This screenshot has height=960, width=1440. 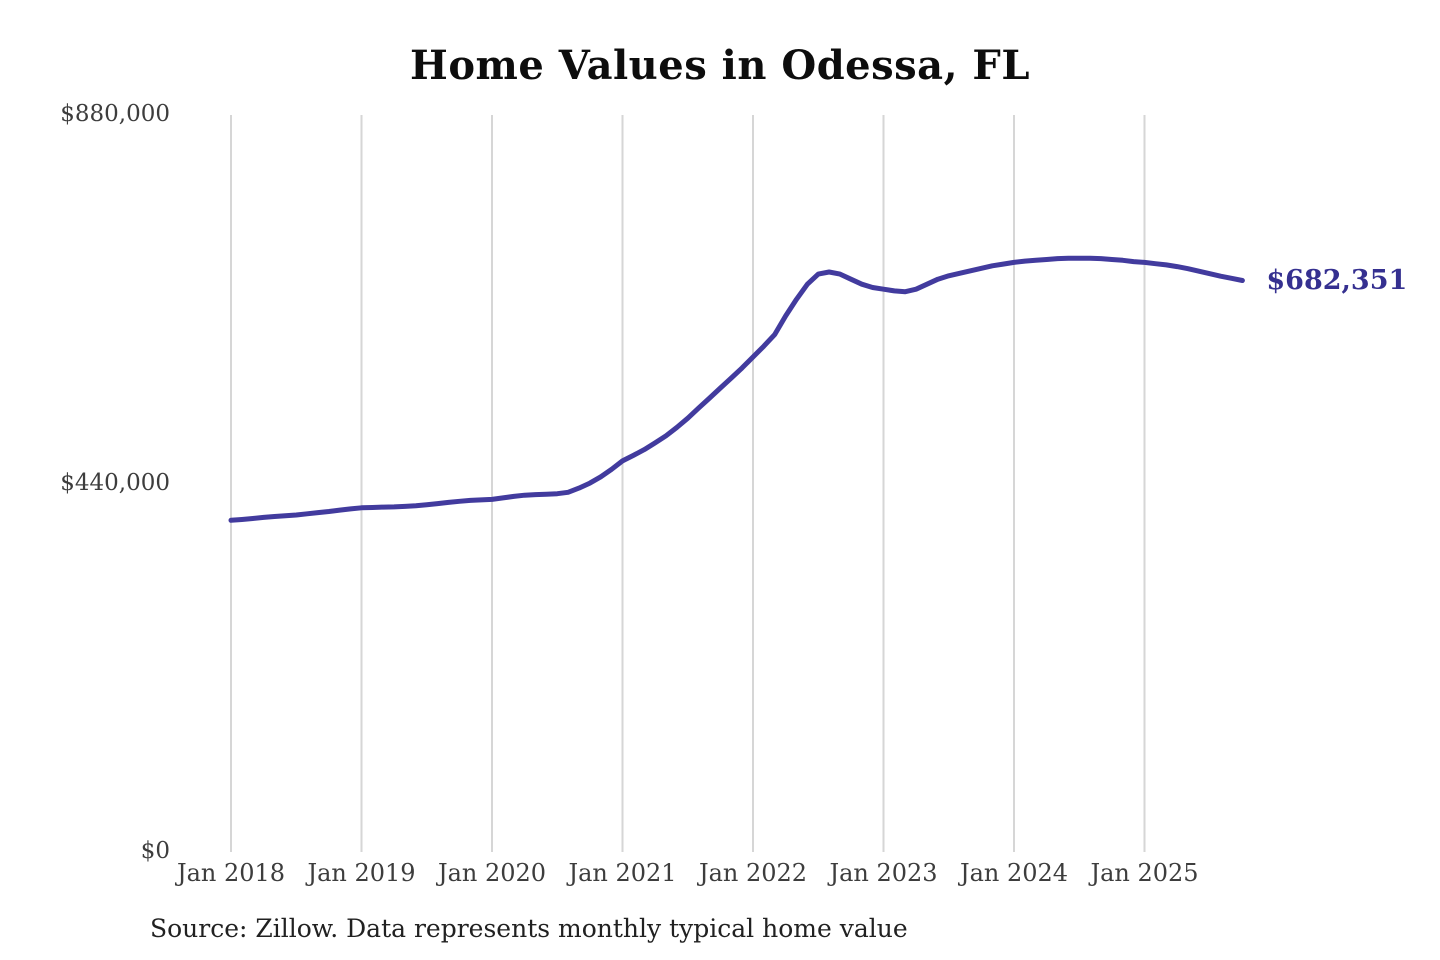 What do you see at coordinates (1014, 873) in the screenshot?
I see `x-tick-label: Jan 2024` at bounding box center [1014, 873].